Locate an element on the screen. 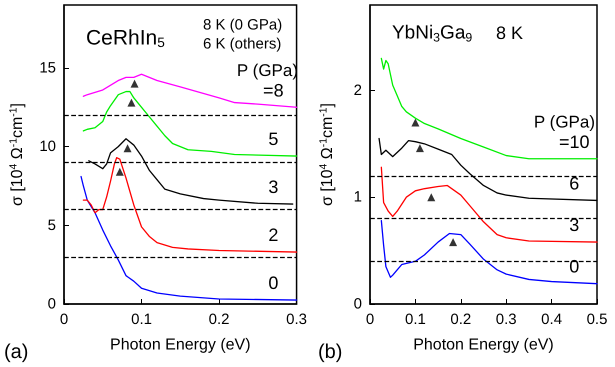  x-tick-label: 0.5 is located at coordinates (597, 319).